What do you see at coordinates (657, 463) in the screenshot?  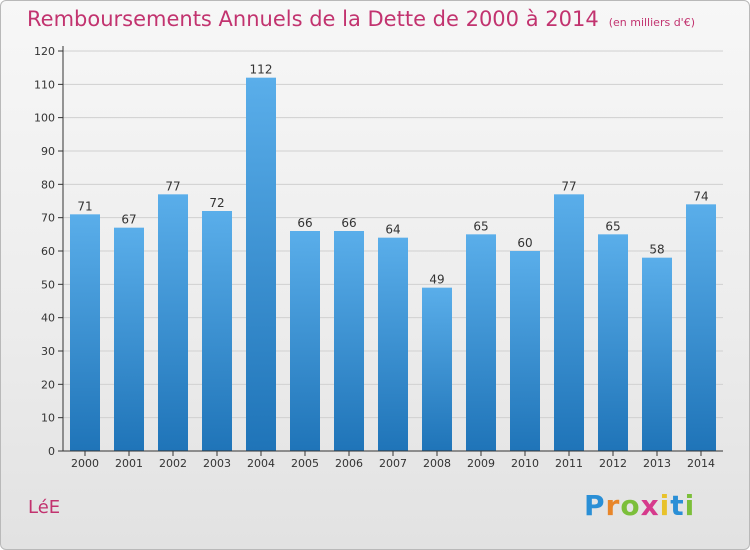 I see `x-tick-label: 2013` at bounding box center [657, 463].